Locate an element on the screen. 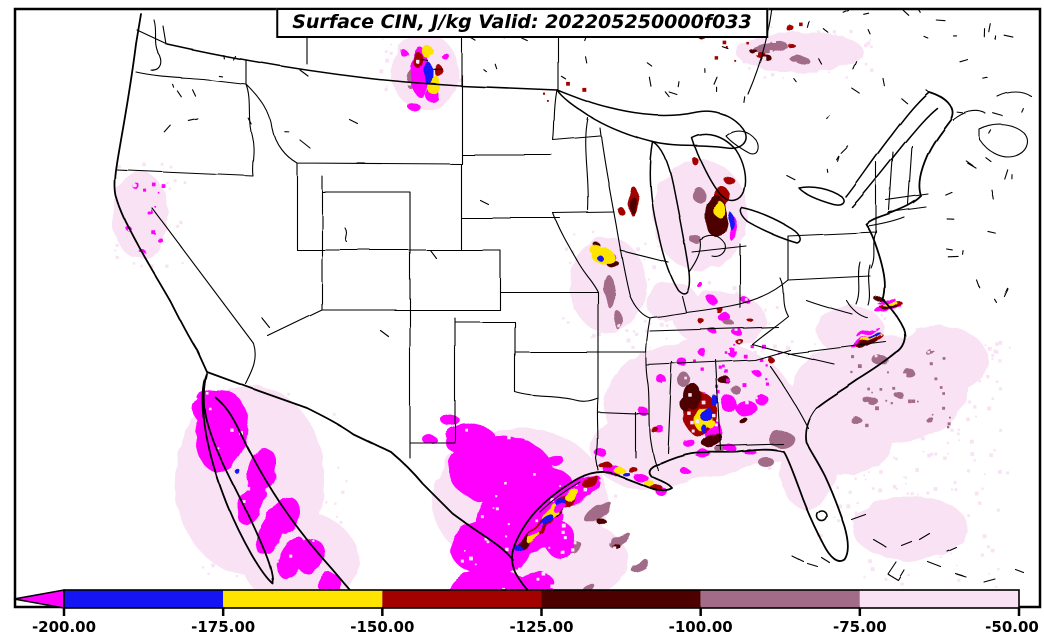 This screenshot has height=640, width=1044. st-lawrence-river is located at coordinates (891, 149).